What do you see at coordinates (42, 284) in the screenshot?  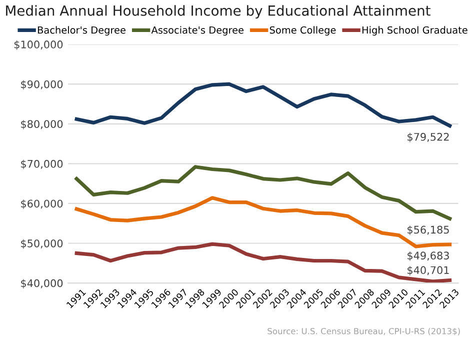 I see `y-tick-label: $40,000` at bounding box center [42, 284].